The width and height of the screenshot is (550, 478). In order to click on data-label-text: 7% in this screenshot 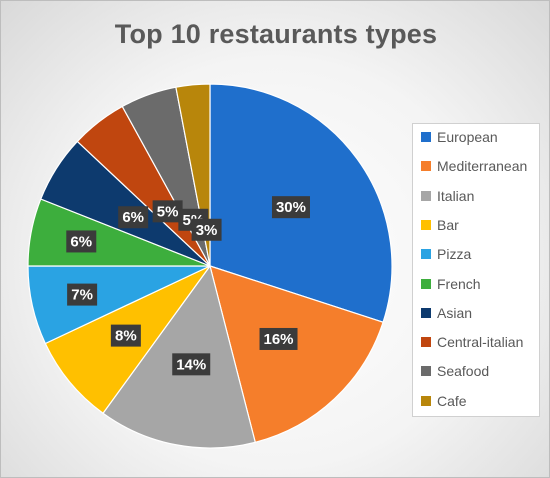, I will do `click(82, 295)`.